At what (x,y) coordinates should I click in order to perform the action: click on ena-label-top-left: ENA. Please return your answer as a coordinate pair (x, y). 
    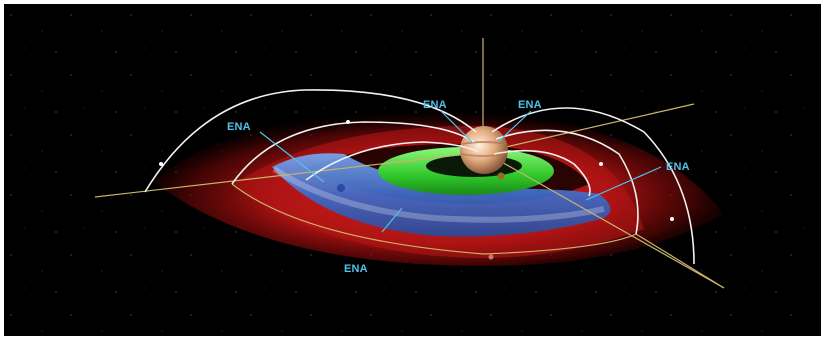
    Looking at the image, I should click on (435, 105).